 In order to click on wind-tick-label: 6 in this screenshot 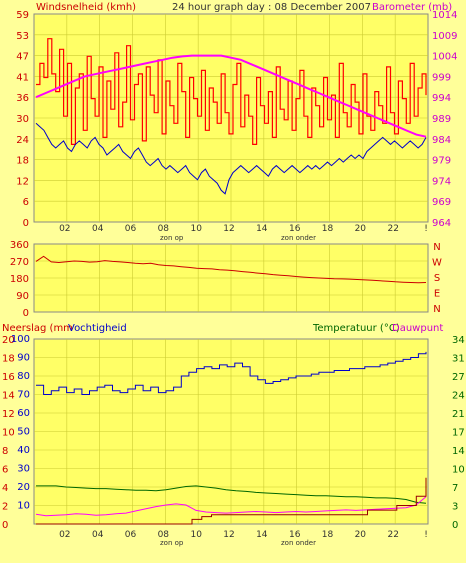, I will do `click(26, 202)`.